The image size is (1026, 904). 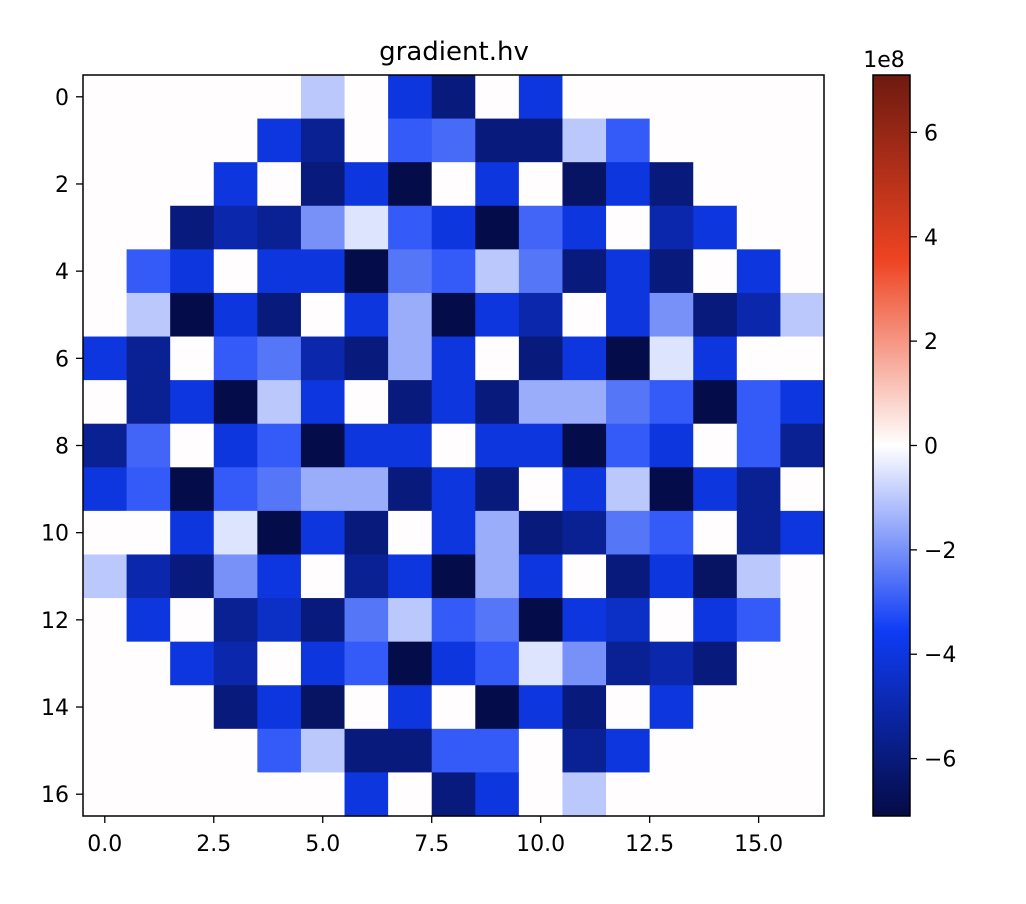 I want to click on y-tick-label: 16, so click(x=55, y=795).